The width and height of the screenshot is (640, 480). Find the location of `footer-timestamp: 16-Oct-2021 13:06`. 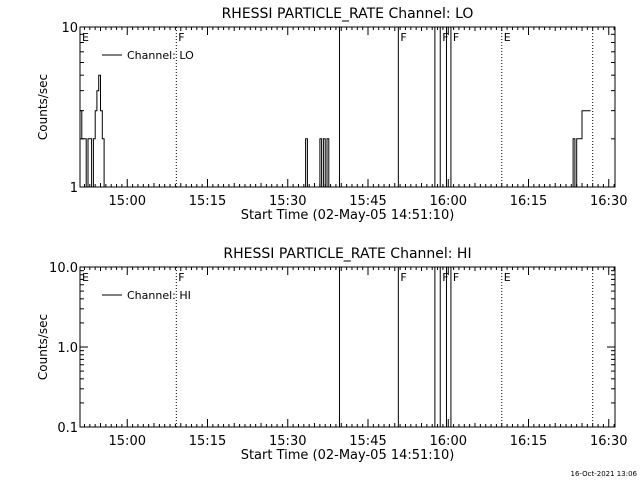

footer-timestamp: 16-Oct-2021 13:06 is located at coordinates (604, 474).